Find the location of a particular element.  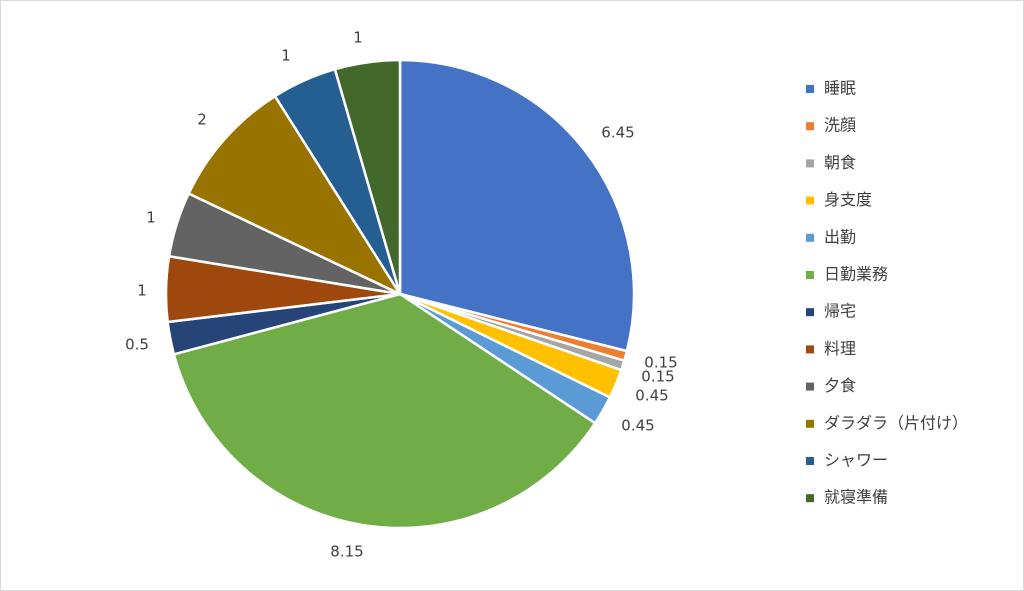

legend-label-1: 睡眠 is located at coordinates (840, 88).